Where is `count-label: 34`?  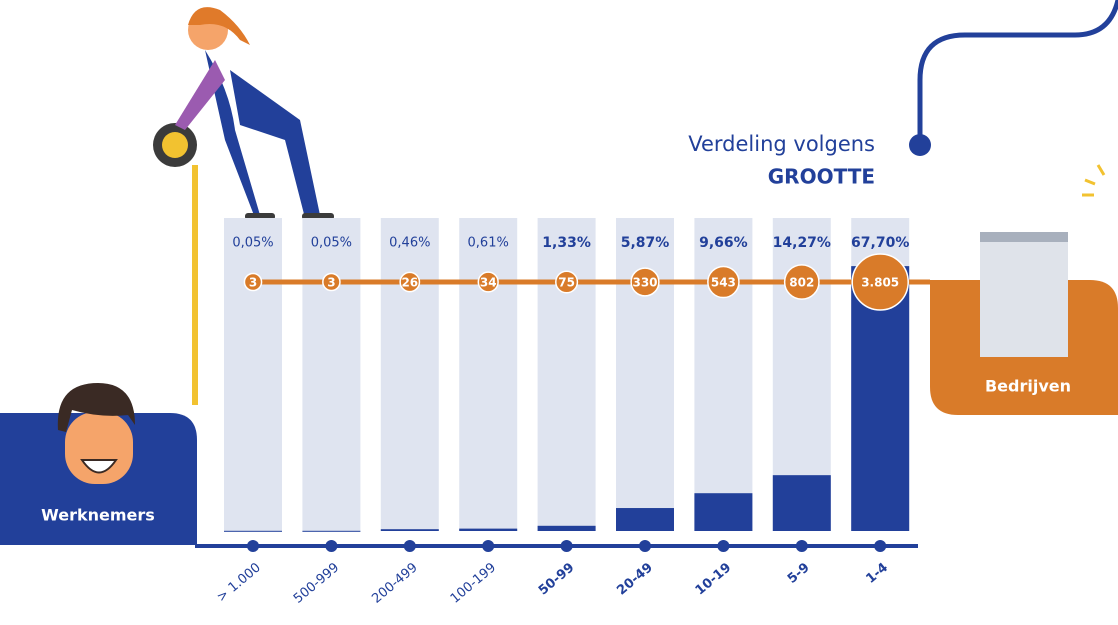 count-label: 34 is located at coordinates (488, 283).